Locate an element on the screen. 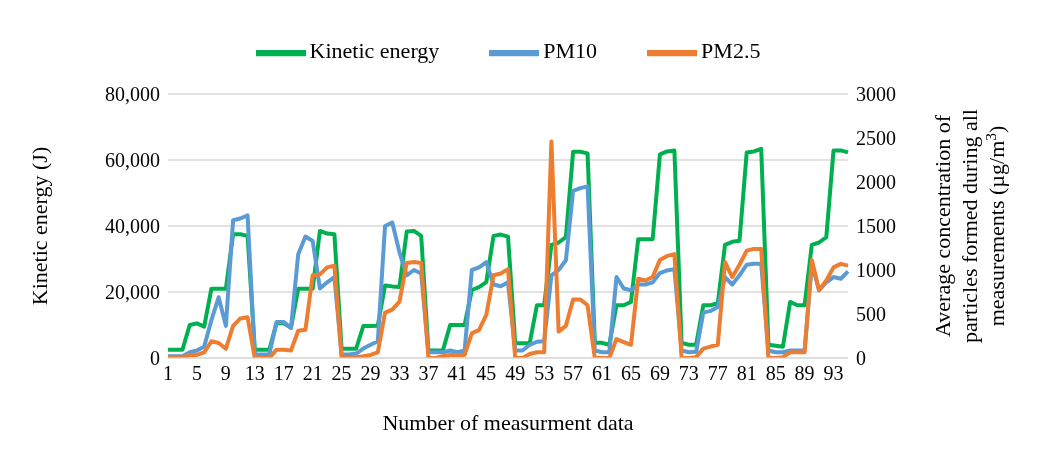 This screenshot has width=1059, height=457. y2-tick-label: 2000 is located at coordinates (876, 182).